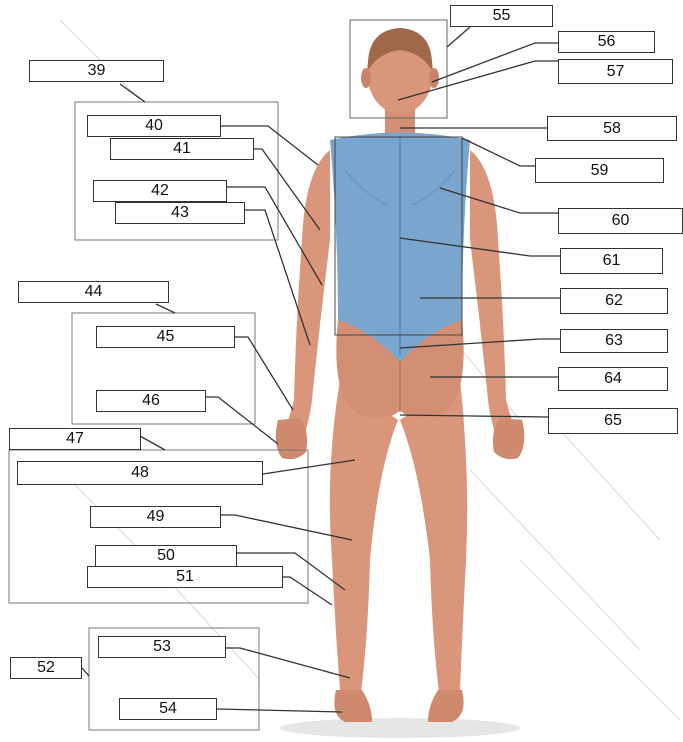 Image resolution: width=683 pixels, height=742 pixels. What do you see at coordinates (434, 540) in the screenshot?
I see `right-leg` at bounding box center [434, 540].